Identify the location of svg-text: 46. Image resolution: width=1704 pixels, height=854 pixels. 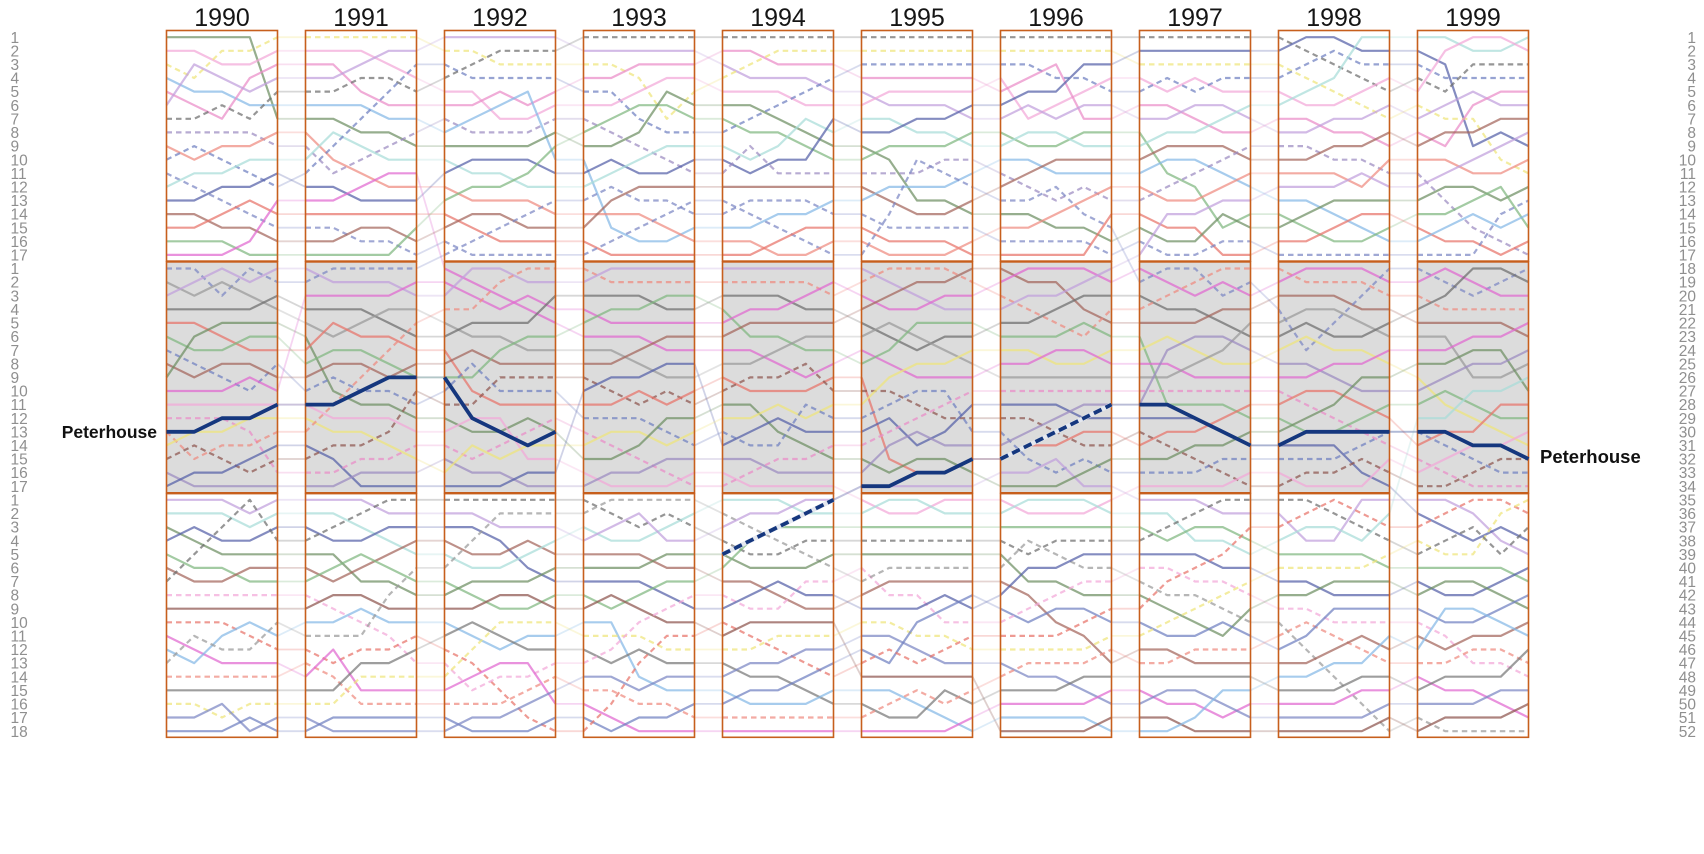
(1687, 650).